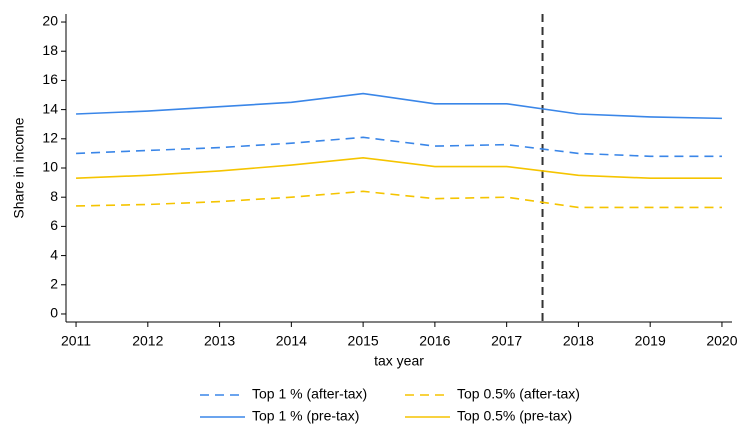 This screenshot has height=425, width=742. I want to click on x-axis-label: tax year, so click(399, 361).